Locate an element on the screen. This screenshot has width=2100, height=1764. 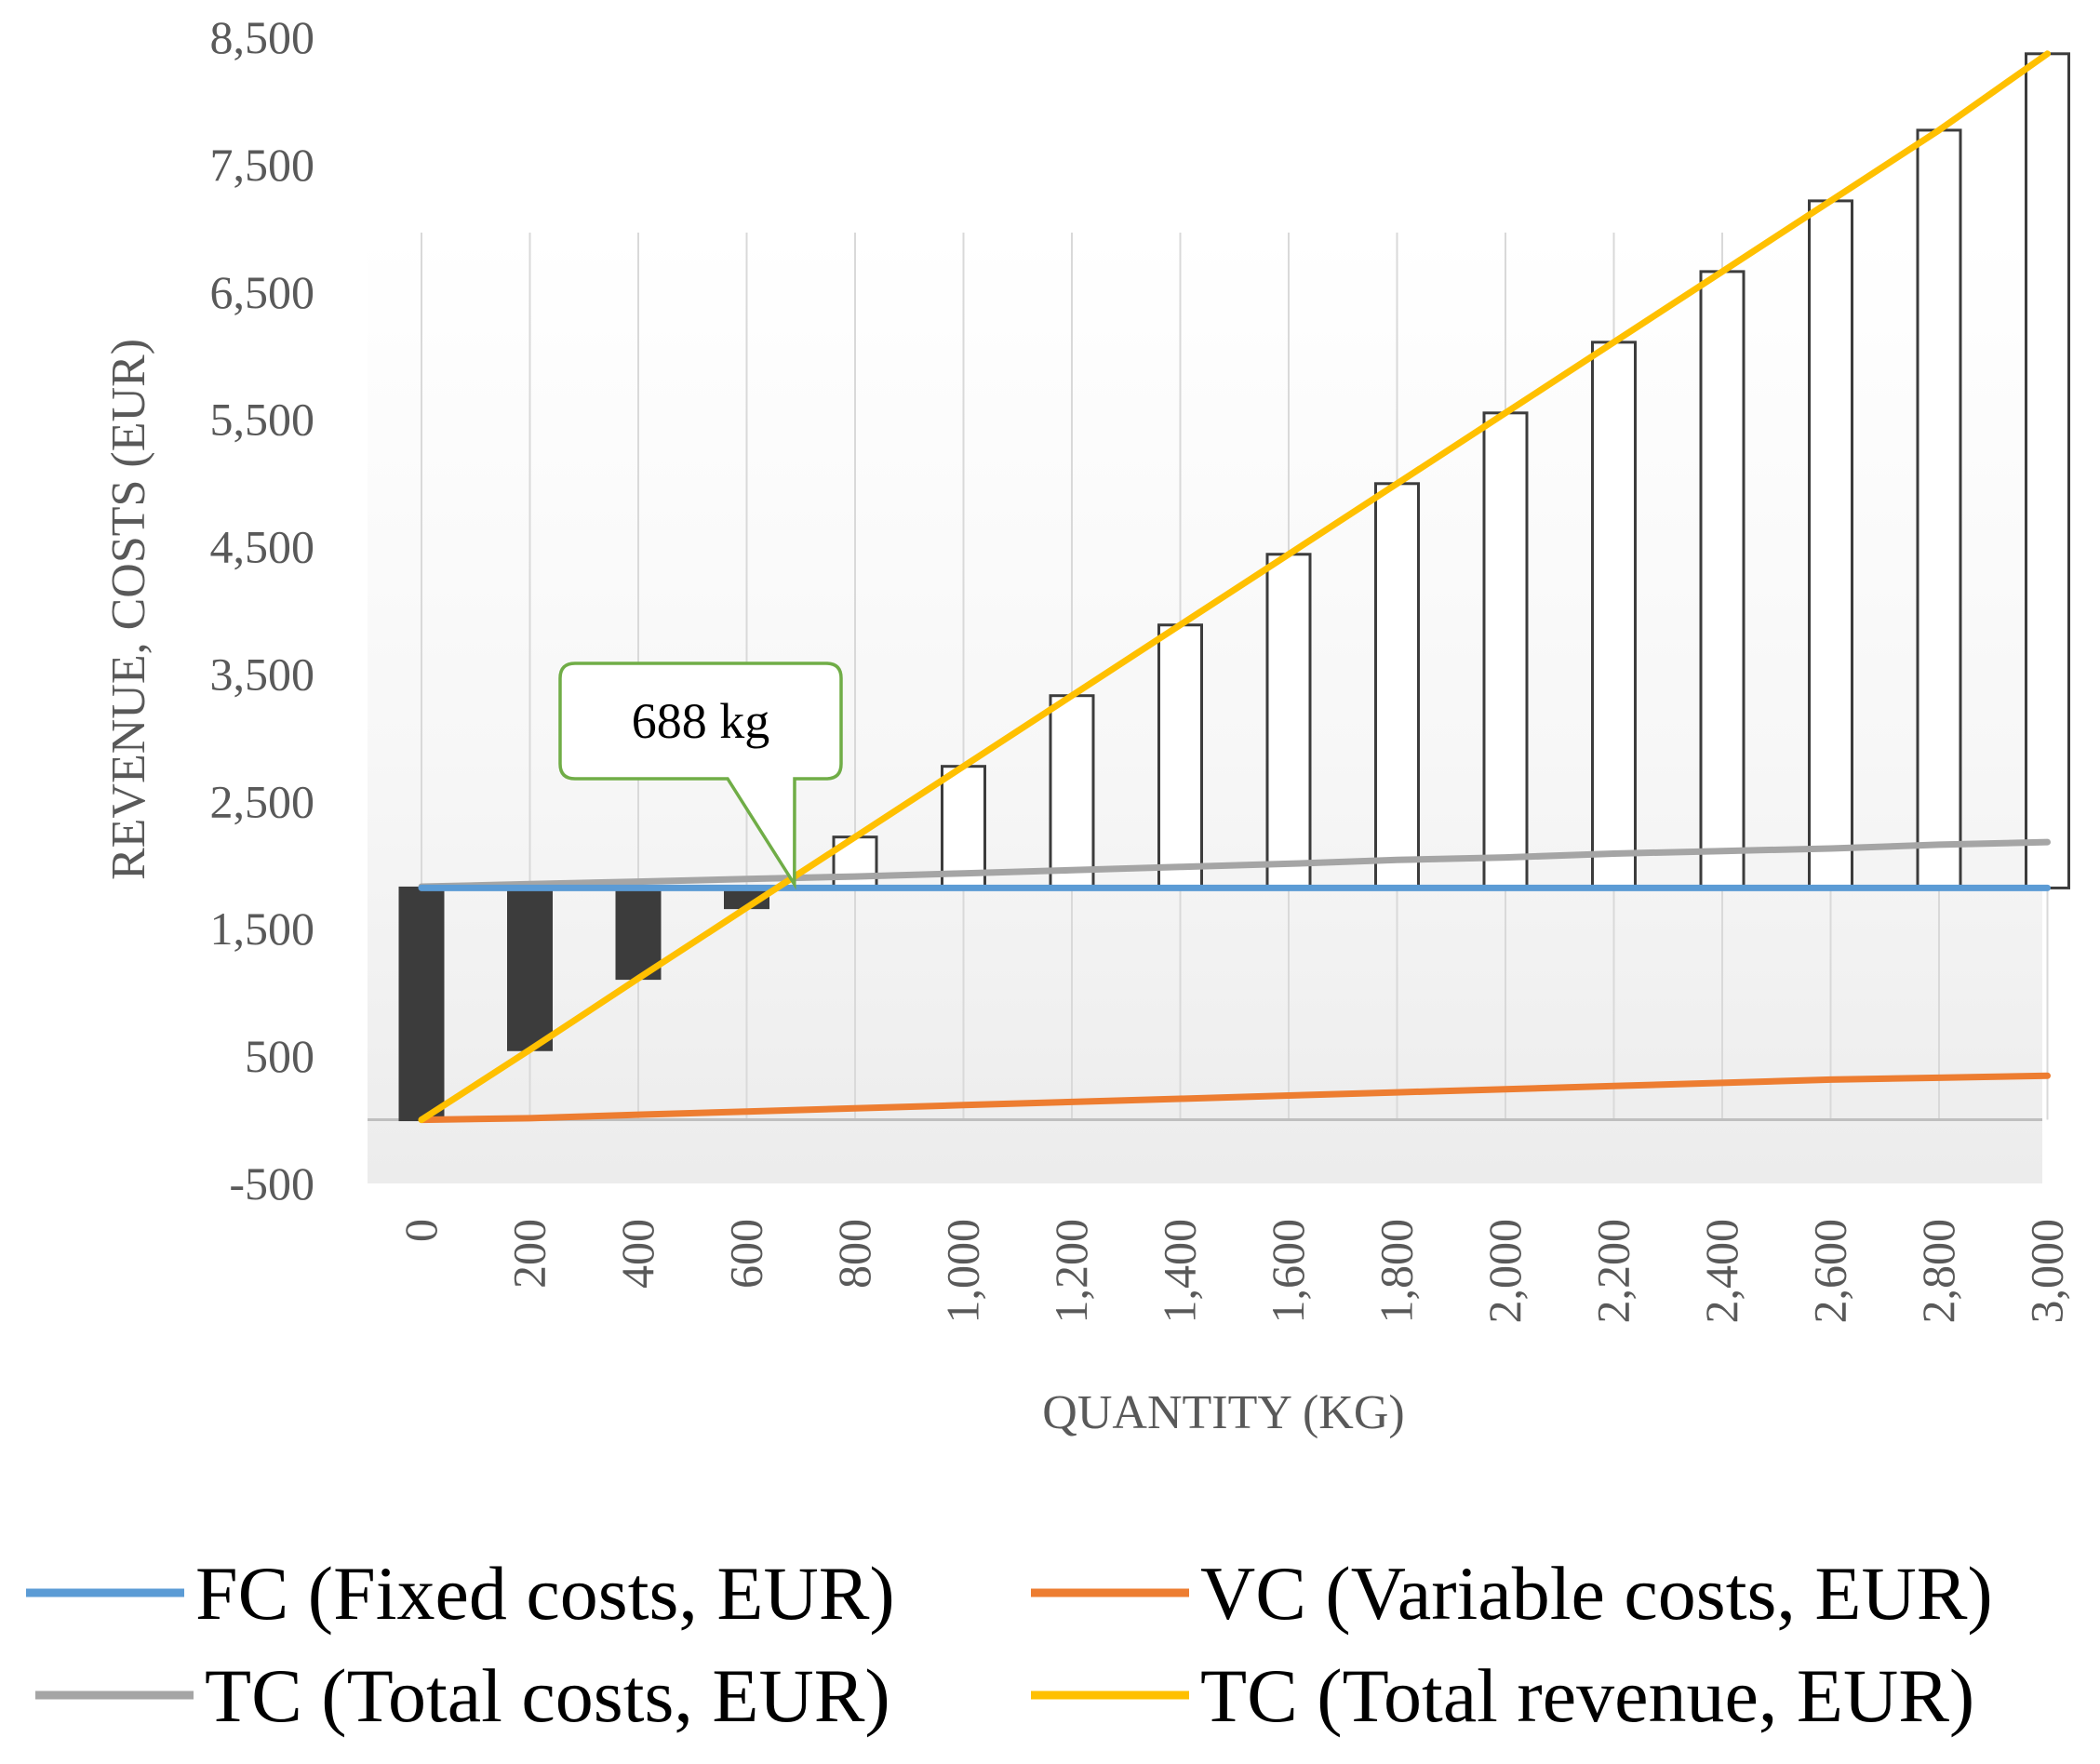
y-tick-label: 4,500 is located at coordinates (262, 547).